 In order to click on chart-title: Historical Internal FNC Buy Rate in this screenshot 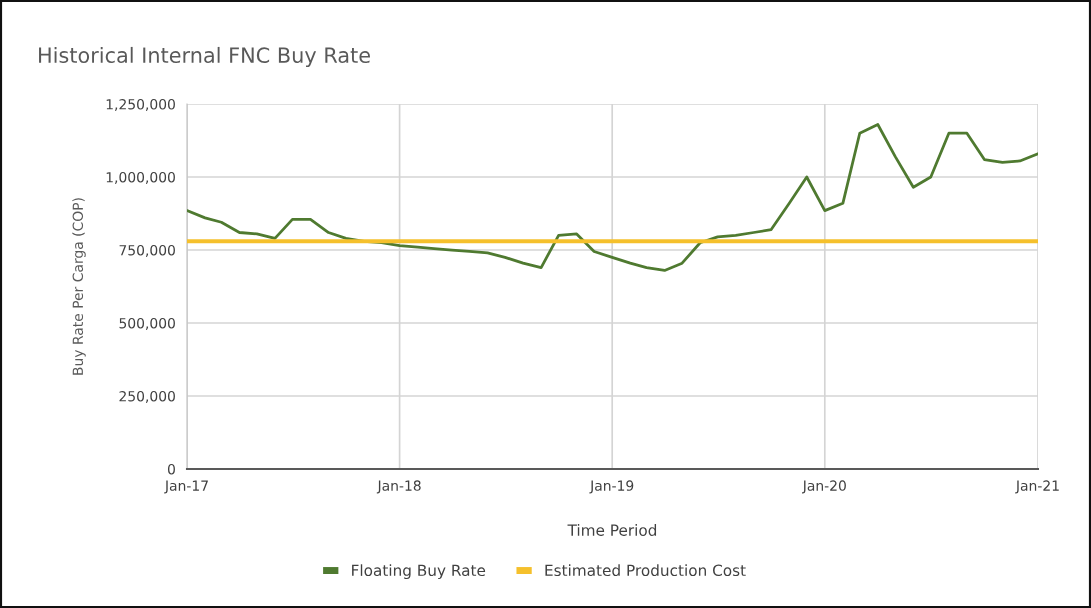, I will do `click(204, 57)`.